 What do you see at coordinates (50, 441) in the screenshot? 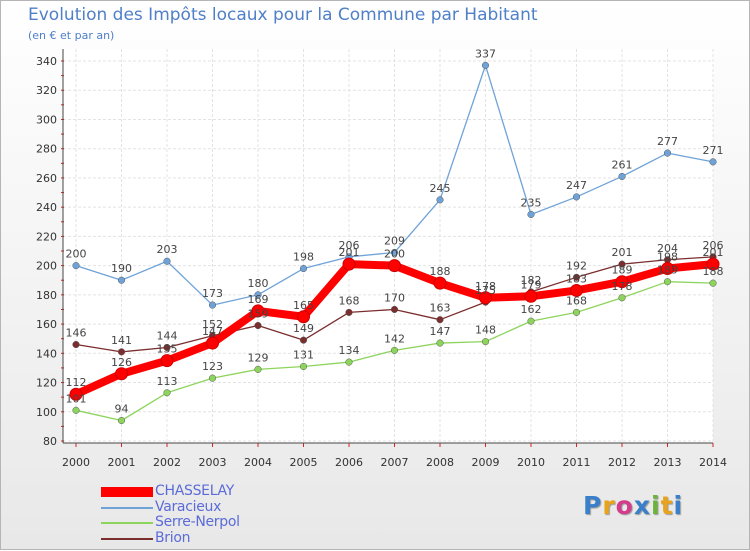
I see `y-tick-label: 80` at bounding box center [50, 441].